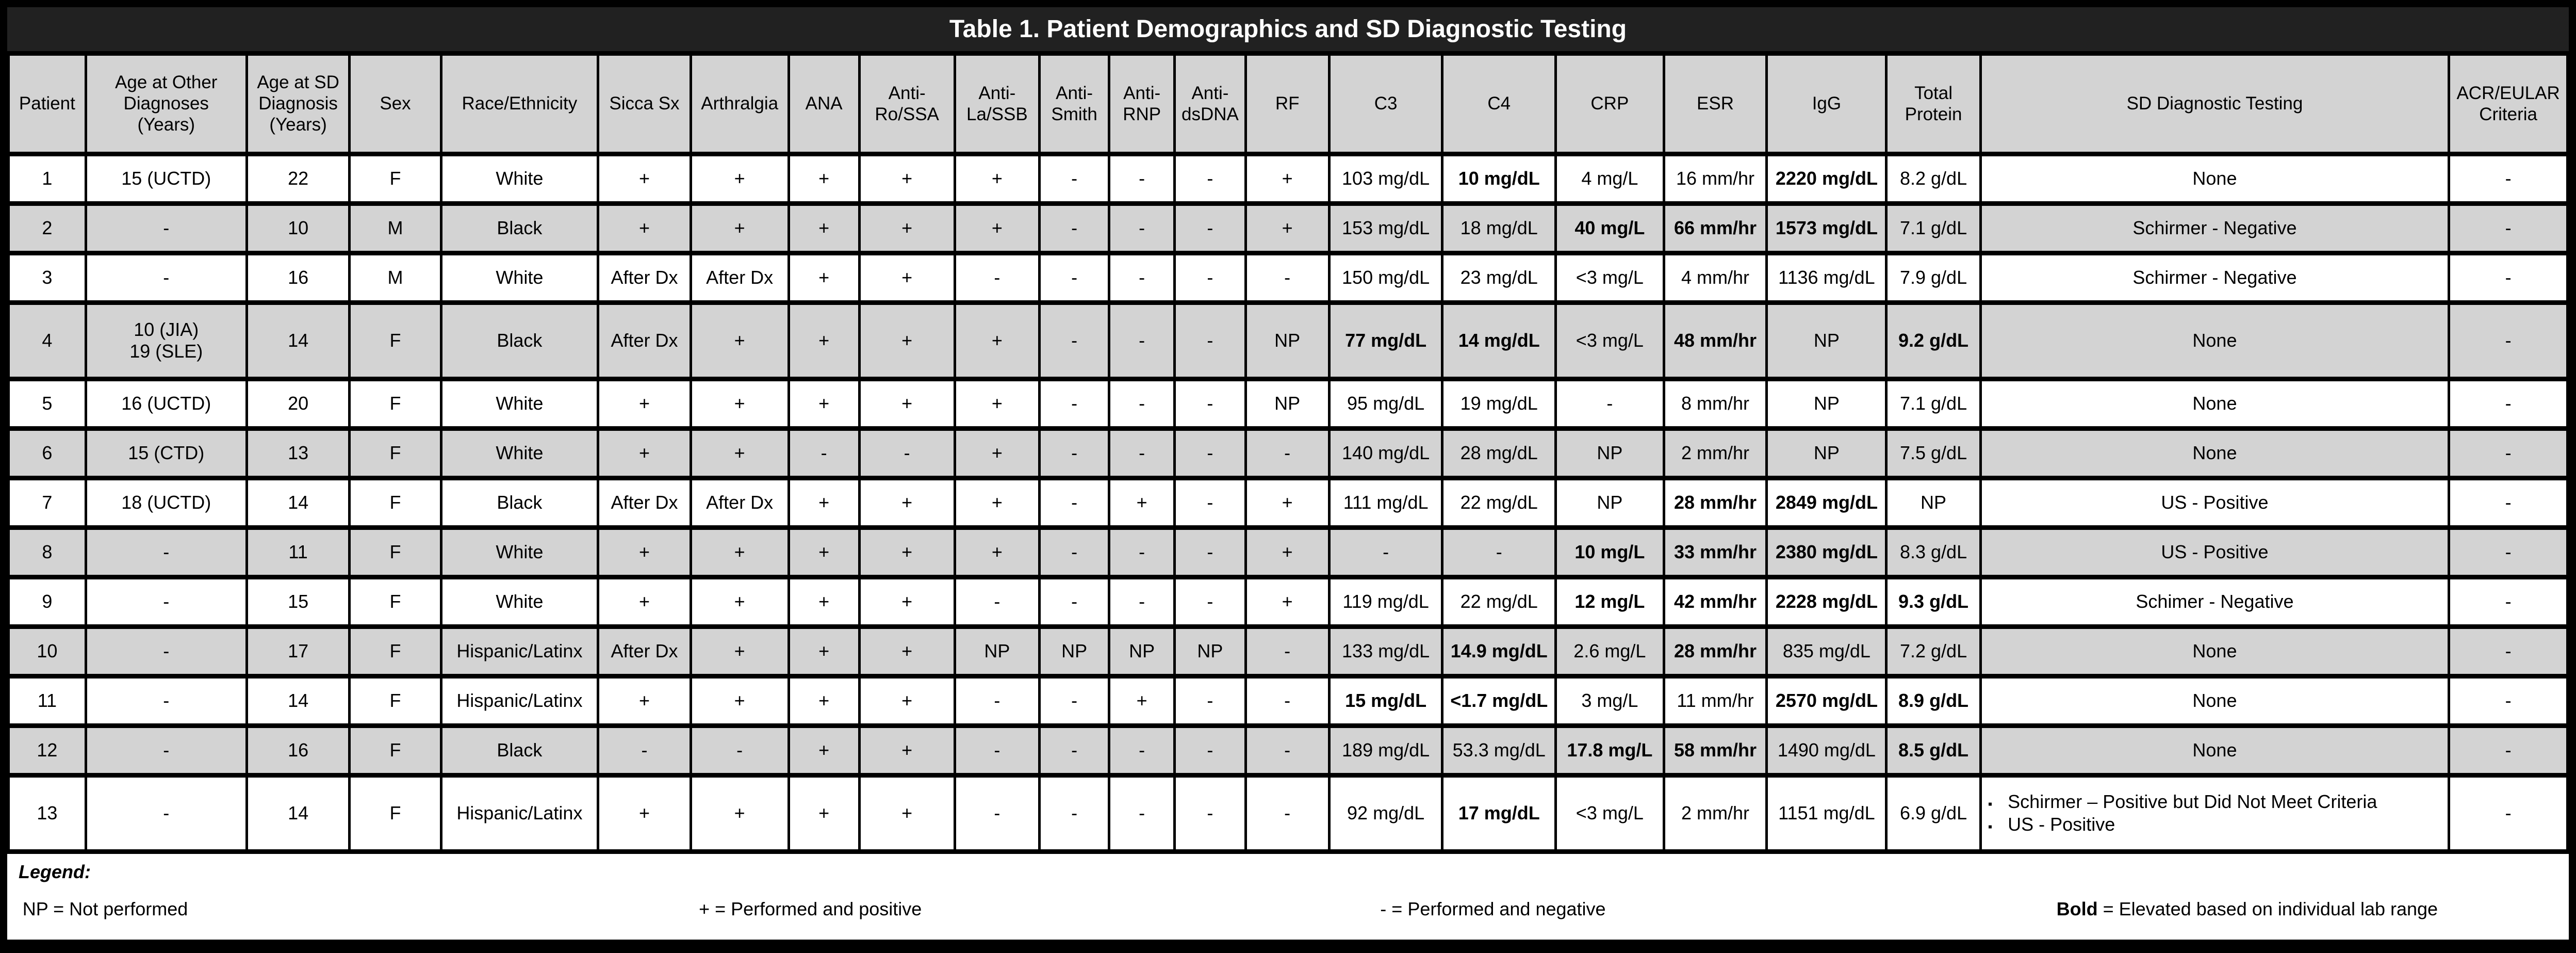  I want to click on cell-row11-age-other-dx: -, so click(166, 700).